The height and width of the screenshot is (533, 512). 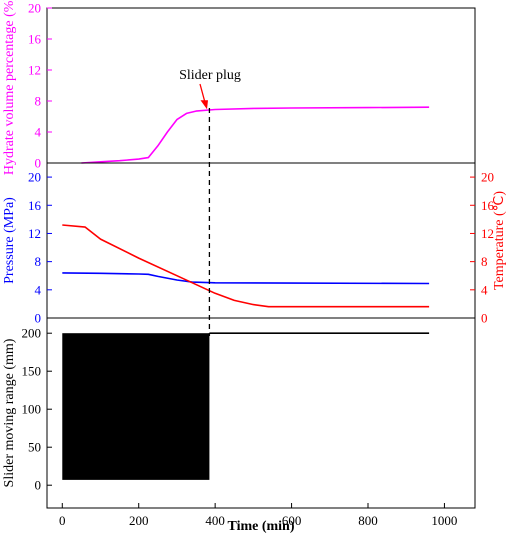 What do you see at coordinates (32, 371) in the screenshot?
I see `y-tick-label: 150` at bounding box center [32, 371].